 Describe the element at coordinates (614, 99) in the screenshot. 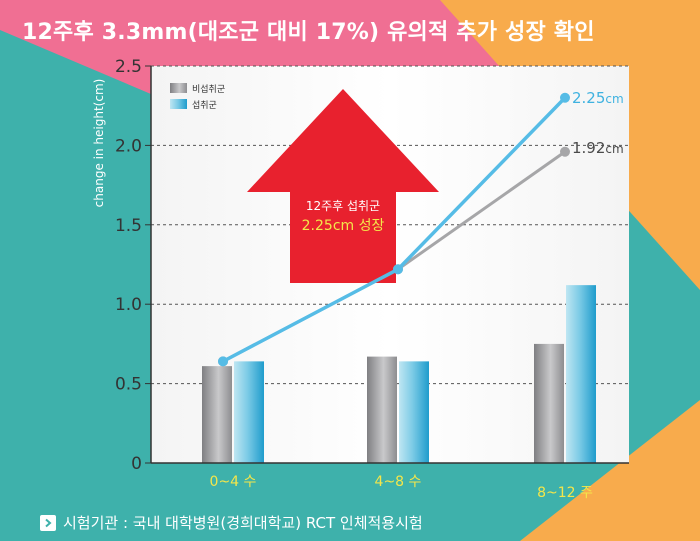

I see `treatment-end-unit: cm` at that location.